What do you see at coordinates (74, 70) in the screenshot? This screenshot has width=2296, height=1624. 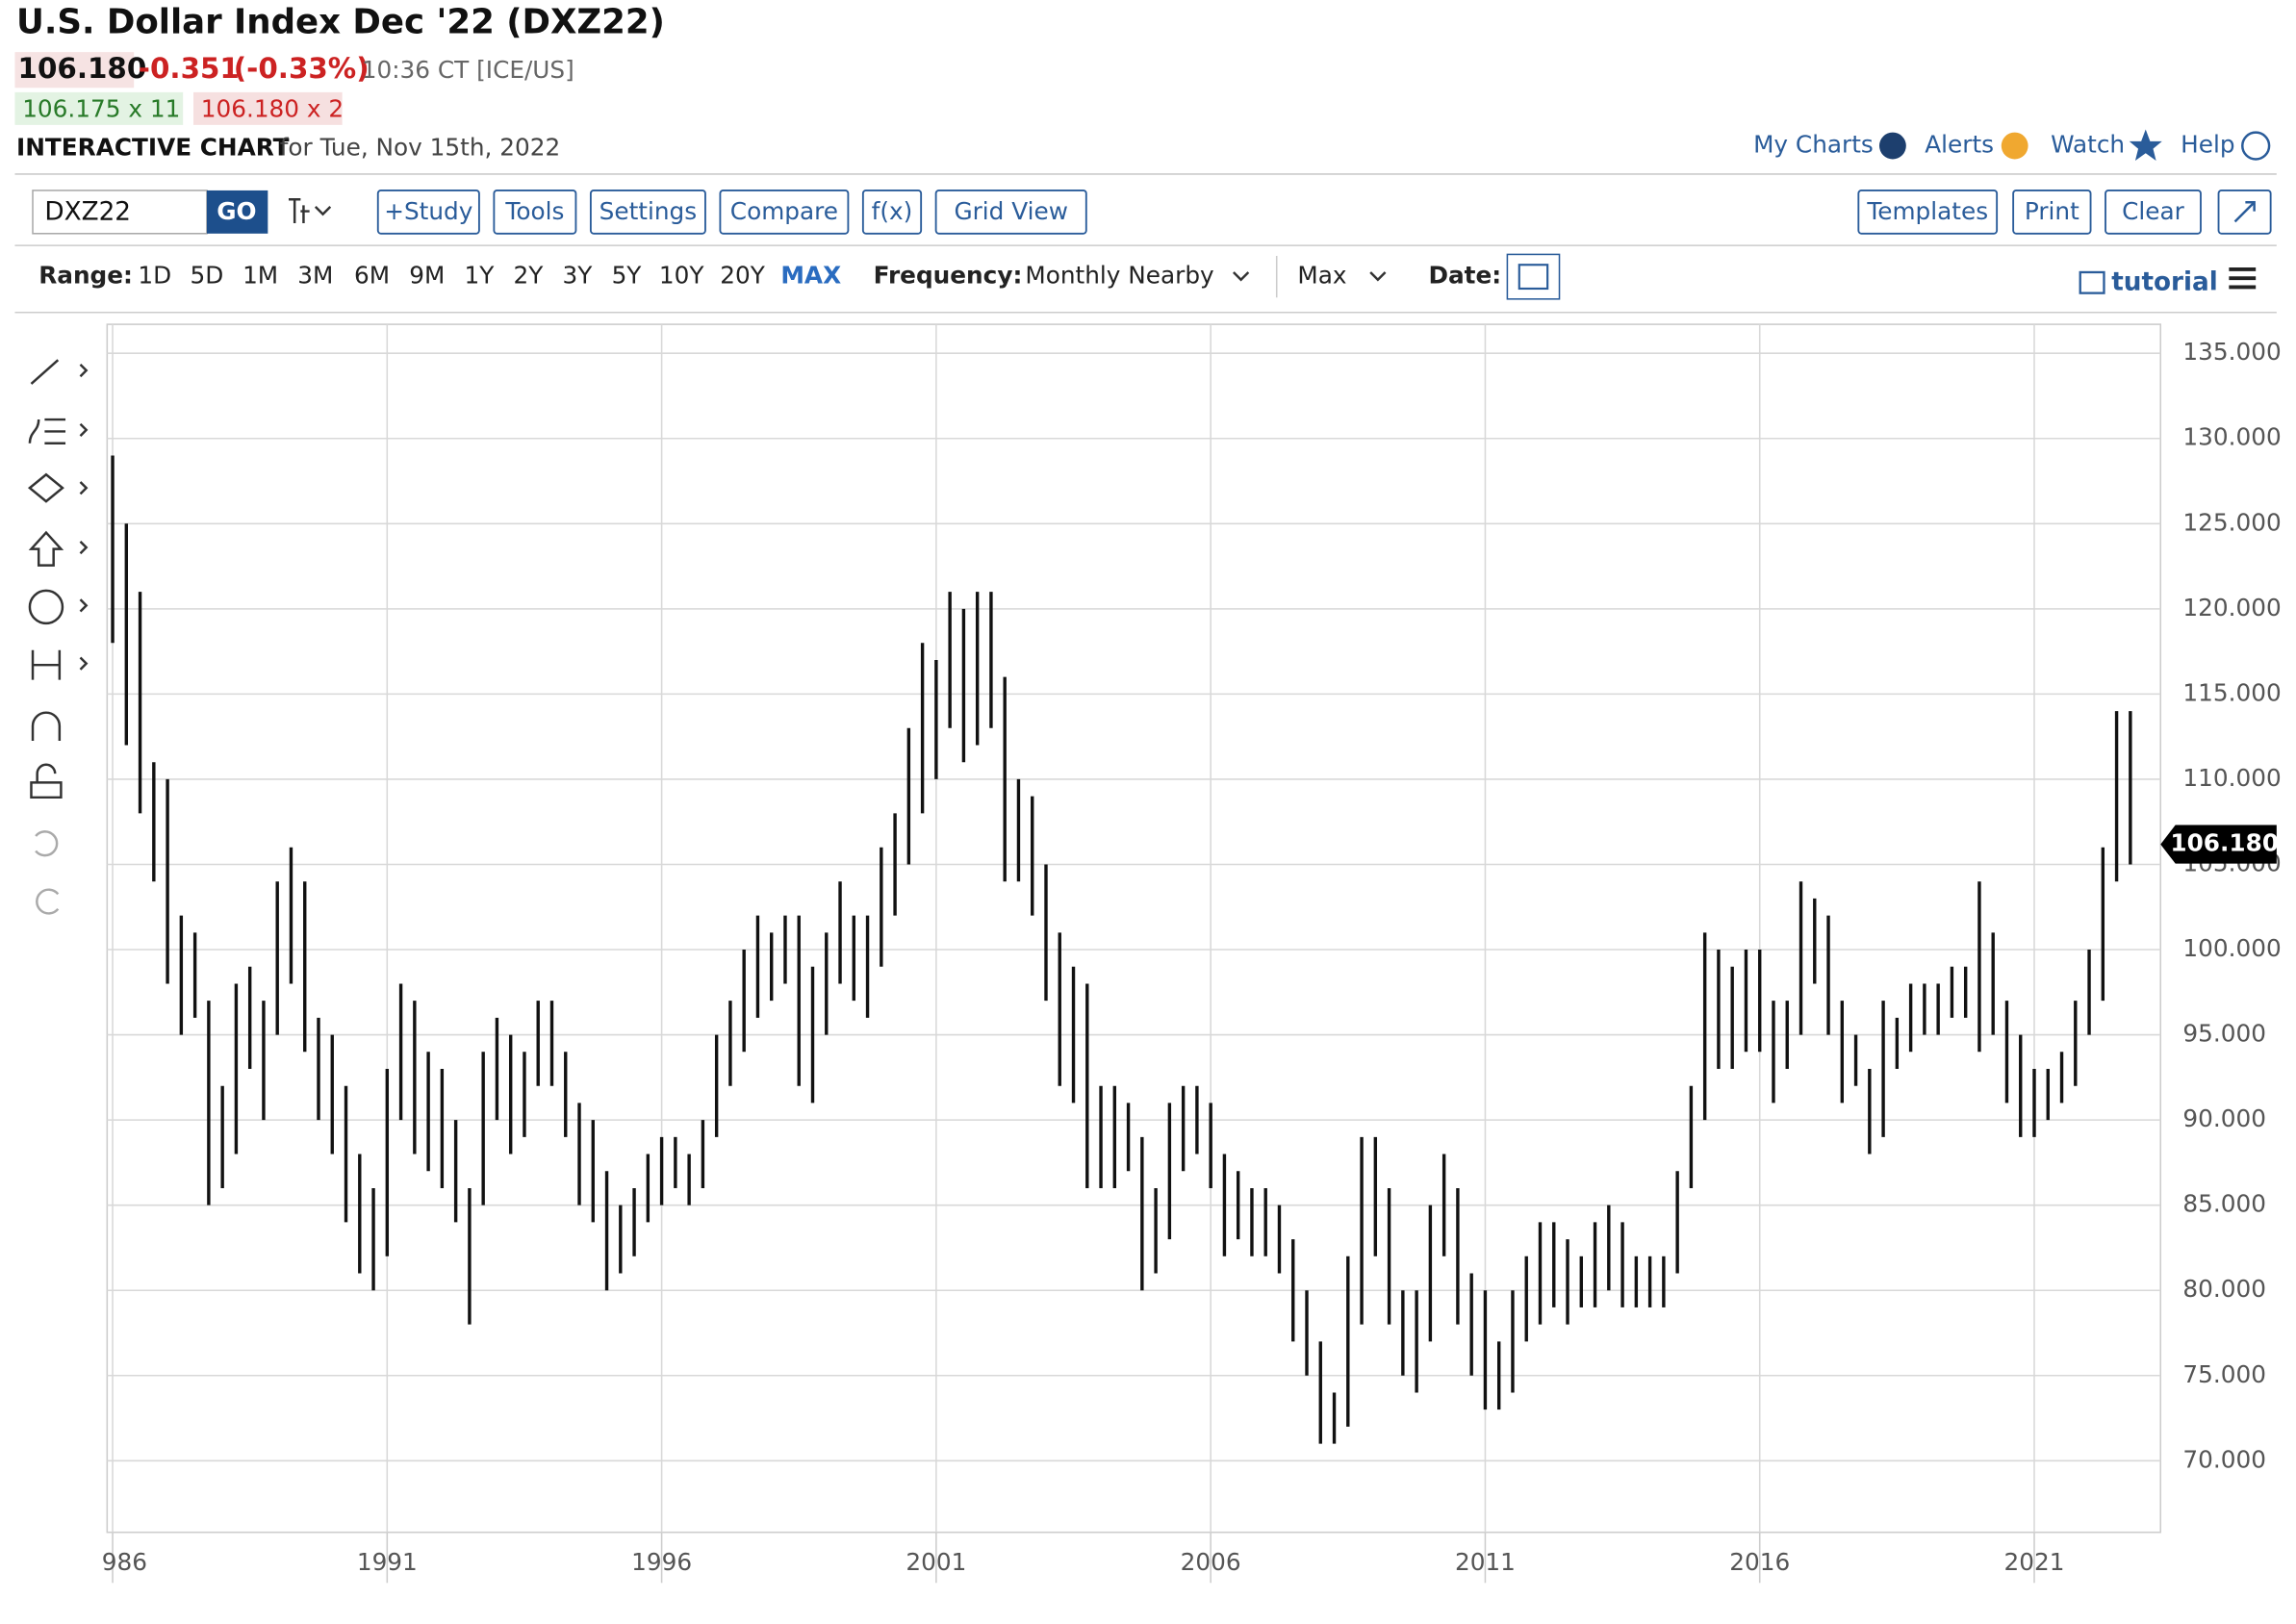 I see `price-bg` at bounding box center [74, 70].